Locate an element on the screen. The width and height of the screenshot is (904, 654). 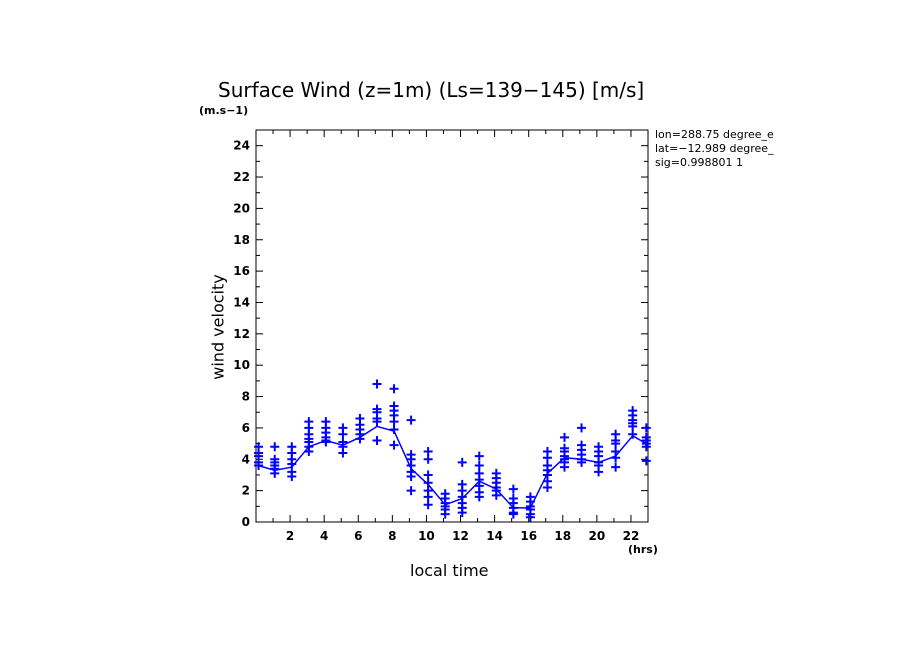
x-axis-label: local time is located at coordinates (449, 570).